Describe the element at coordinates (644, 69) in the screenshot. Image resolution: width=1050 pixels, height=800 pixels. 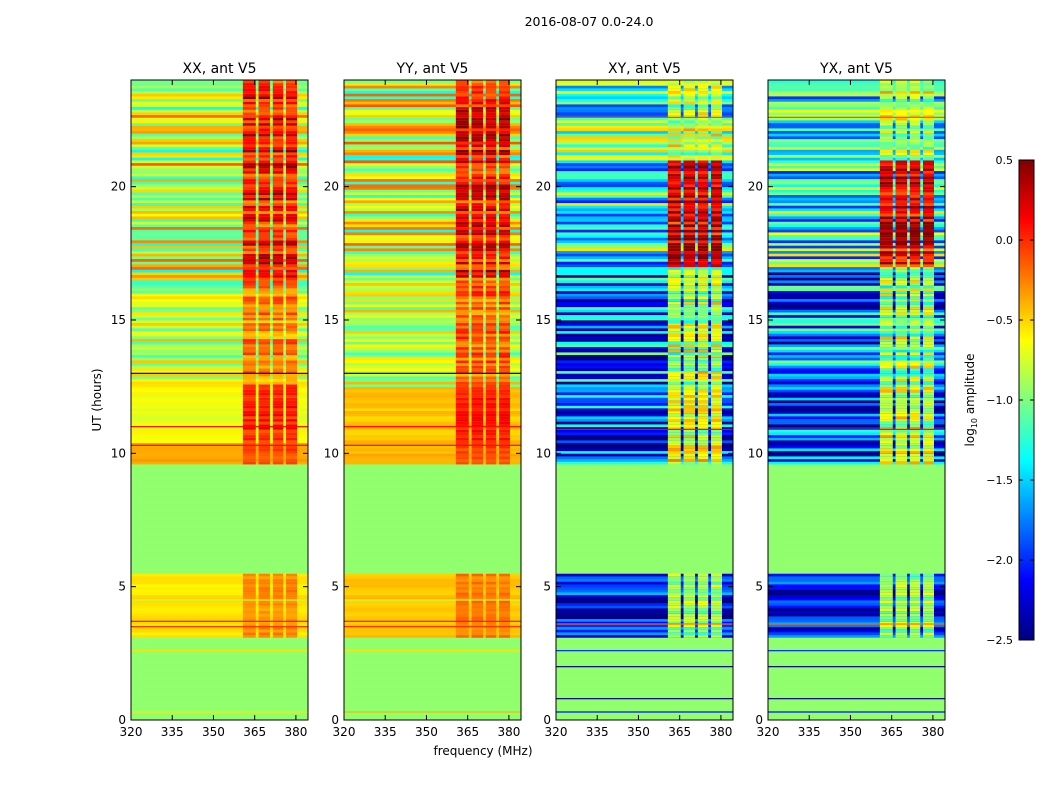
I see `panel-title: XY, ant V5` at that location.